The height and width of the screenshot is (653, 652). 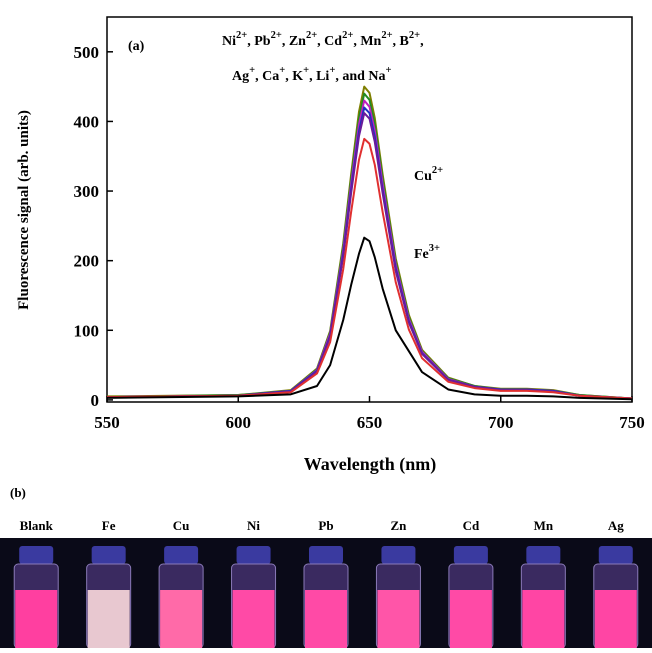 I want to click on panel-label: (a), so click(x=136, y=46).